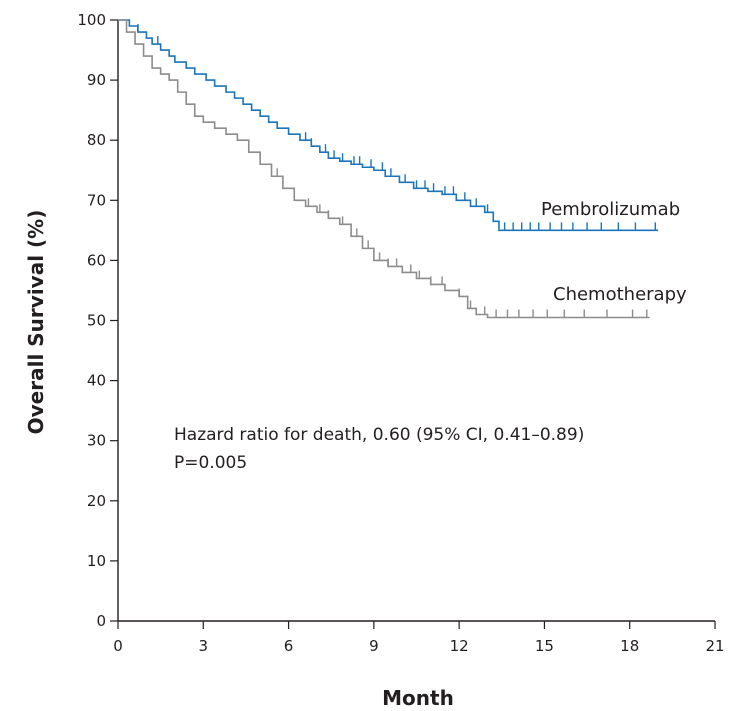 This screenshot has width=733, height=711. I want to click on y-tick-label: 10, so click(96, 561).